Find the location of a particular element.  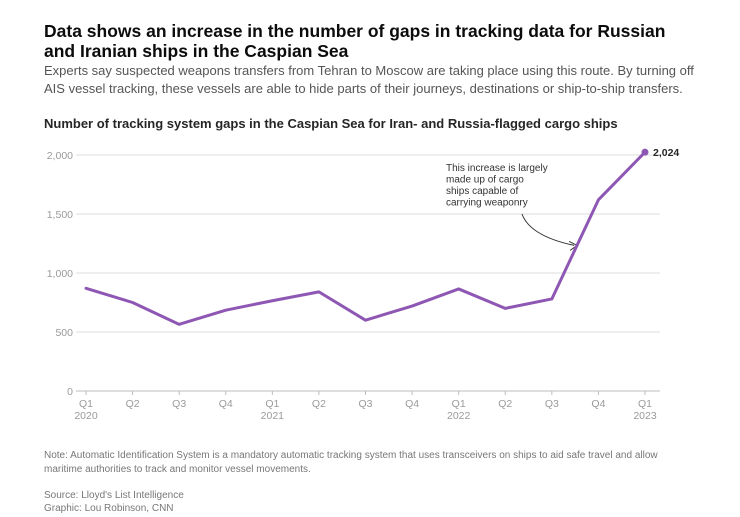

end-value-label: 2,024 is located at coordinates (666, 153).